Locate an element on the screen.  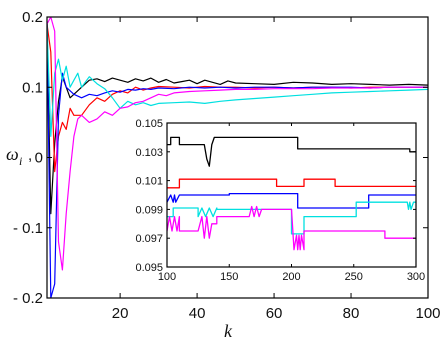
y-axis-label-comma: , is located at coordinates (30, 155).